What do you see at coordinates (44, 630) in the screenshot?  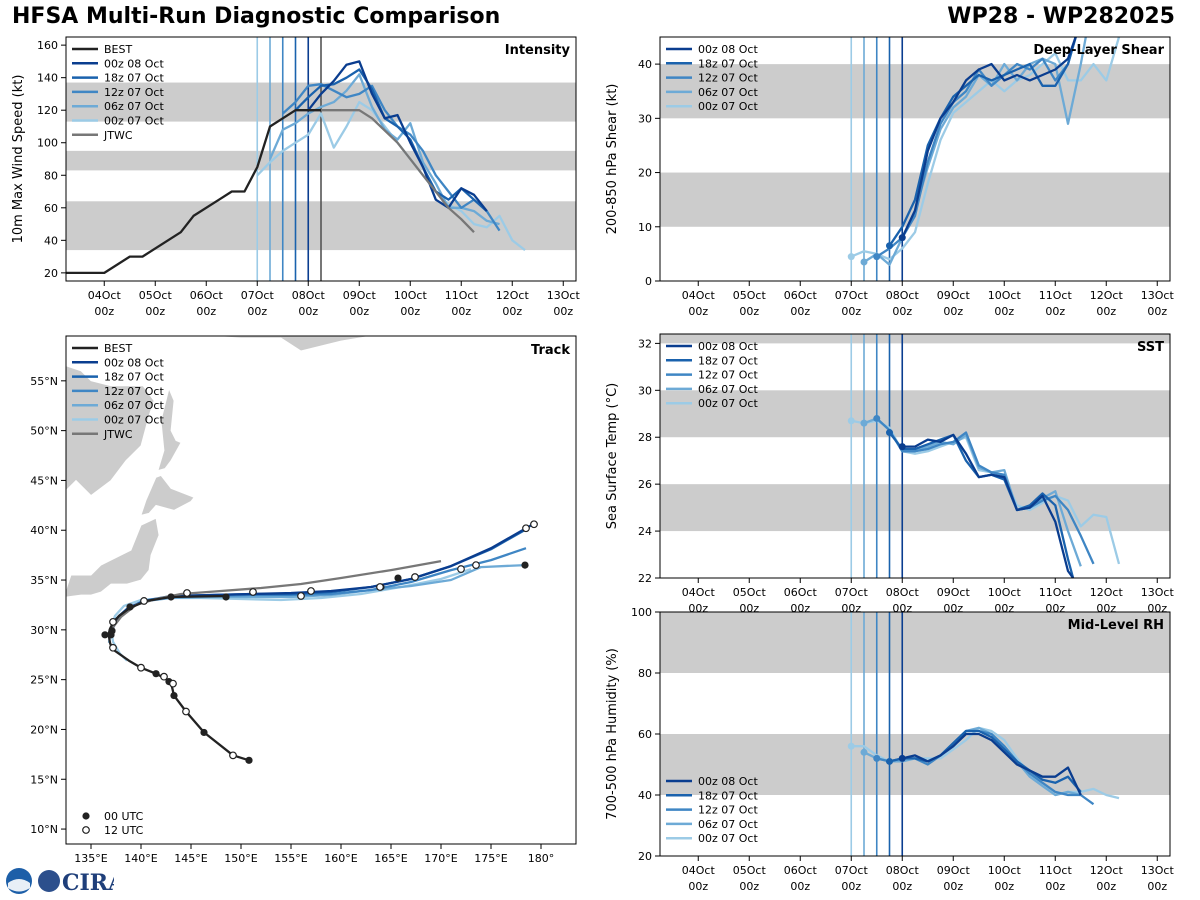 I see `y-tick-label: 30°N` at bounding box center [44, 630].